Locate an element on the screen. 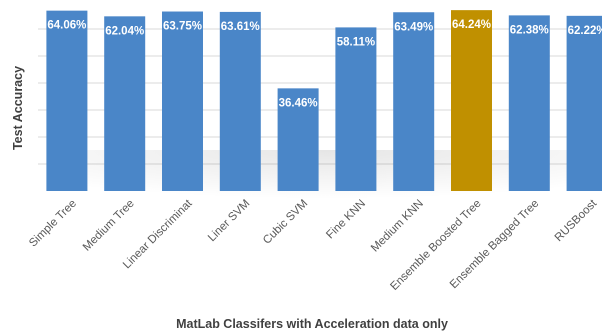  bar-medium-knn is located at coordinates (414, 101).